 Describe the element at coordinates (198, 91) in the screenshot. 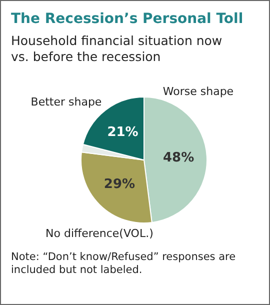

I see `slice-label: Worse shape` at that location.